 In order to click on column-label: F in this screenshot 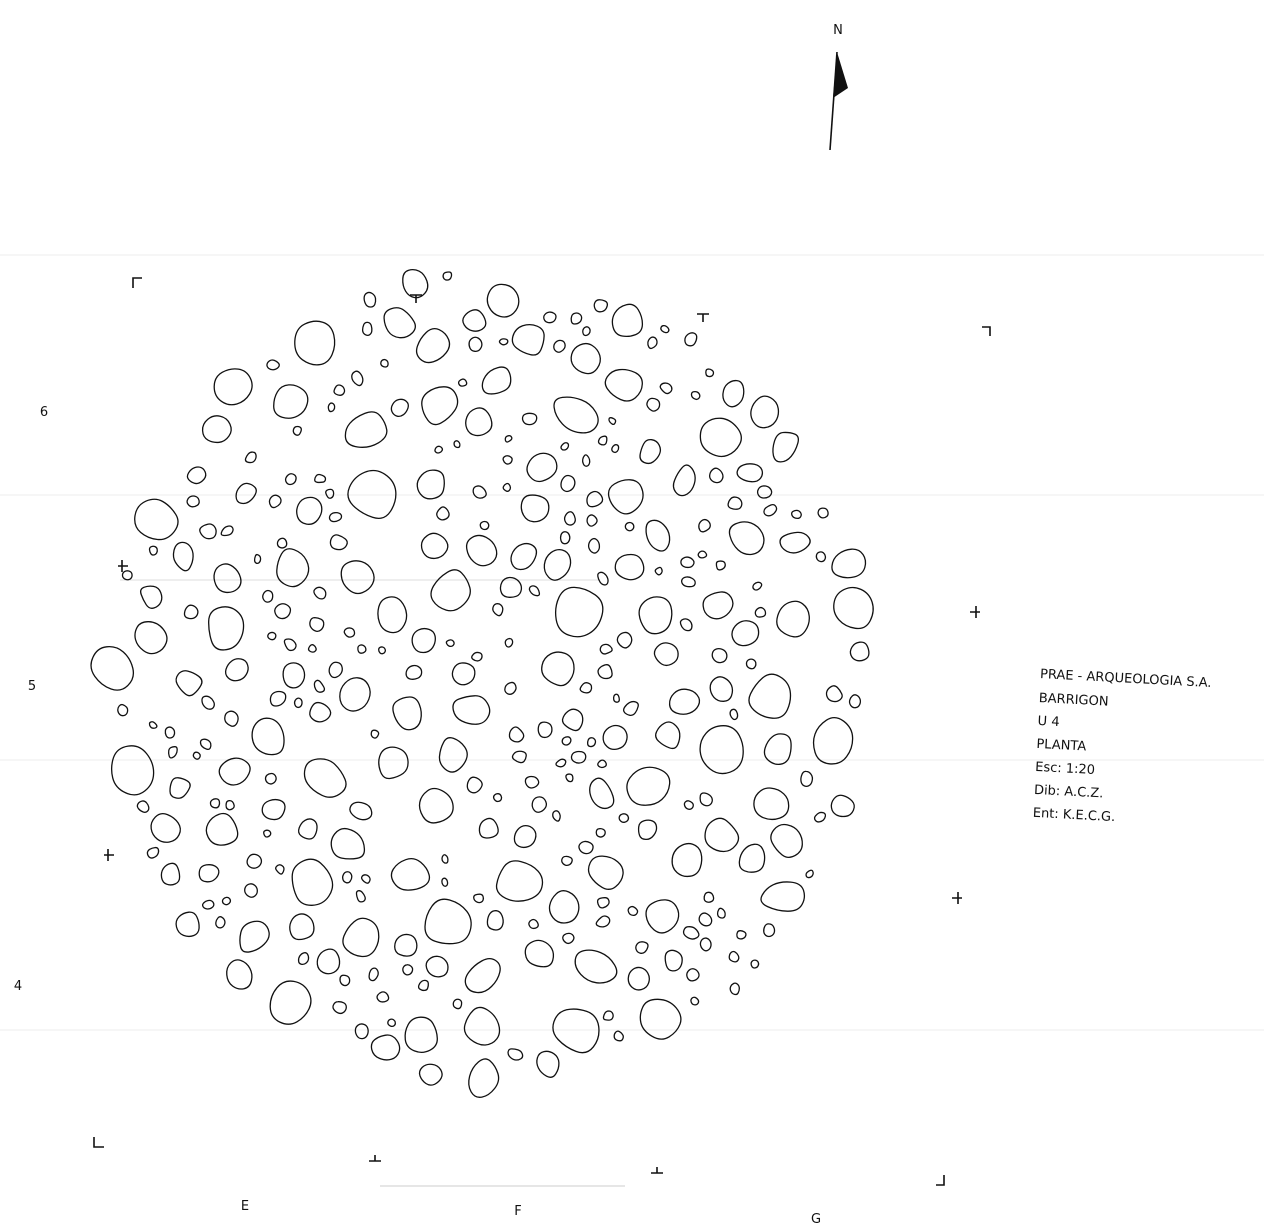, I will do `click(517, 1211)`.